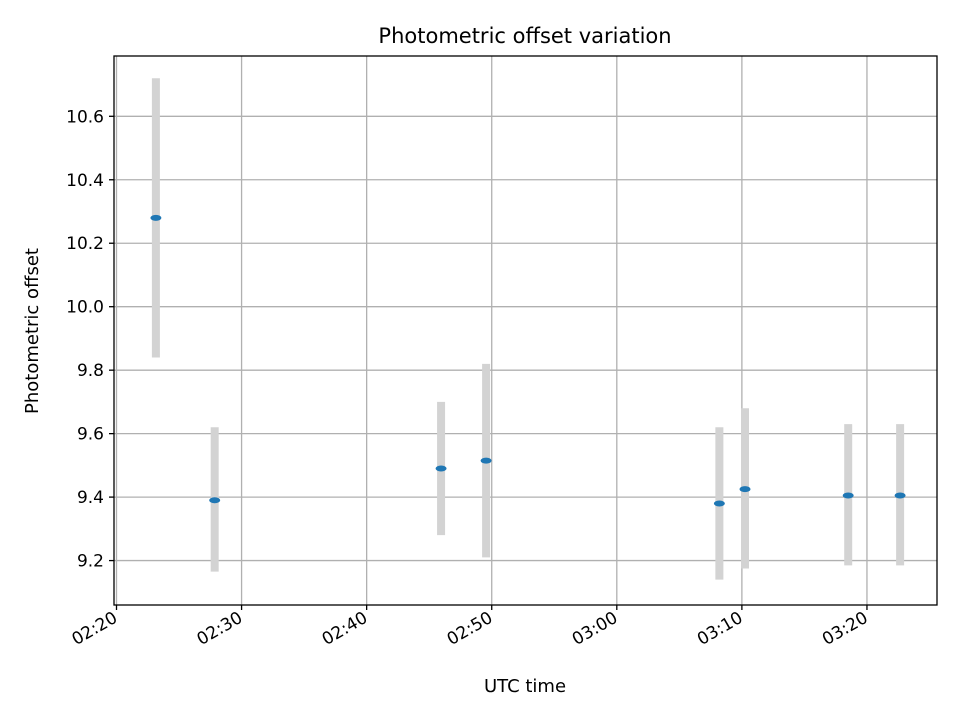 The height and width of the screenshot is (720, 960). Describe the element at coordinates (845, 629) in the screenshot. I see `x-tick-label: 03:20` at that location.